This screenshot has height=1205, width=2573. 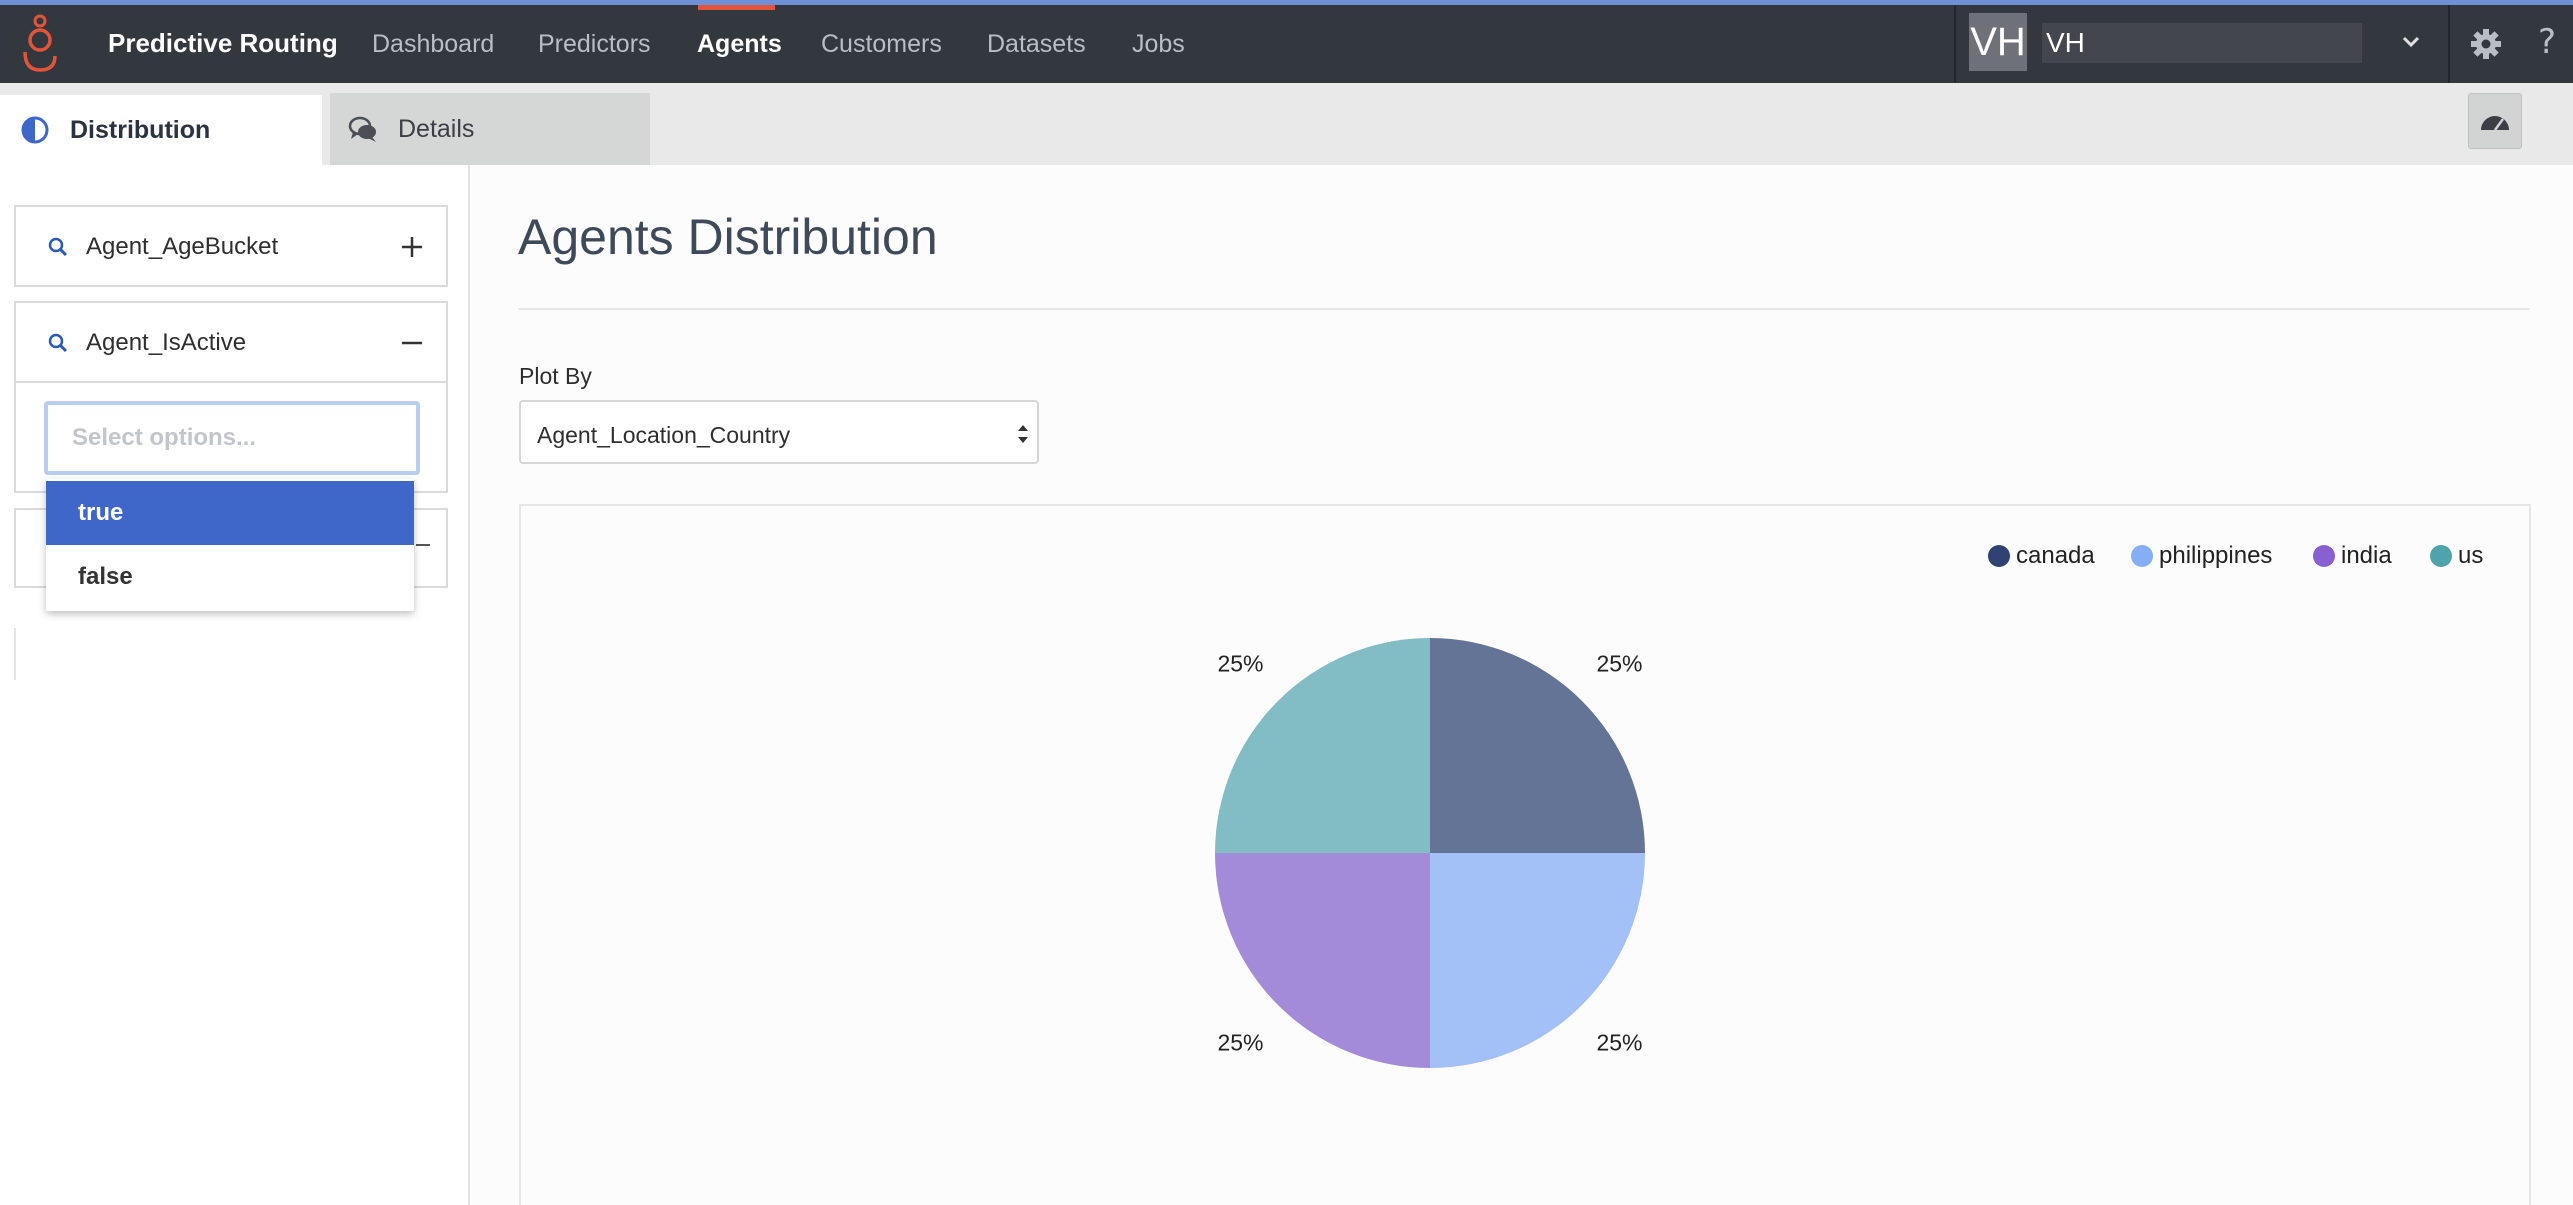 I want to click on pie-slice-philippines, so click(x=1537, y=960).